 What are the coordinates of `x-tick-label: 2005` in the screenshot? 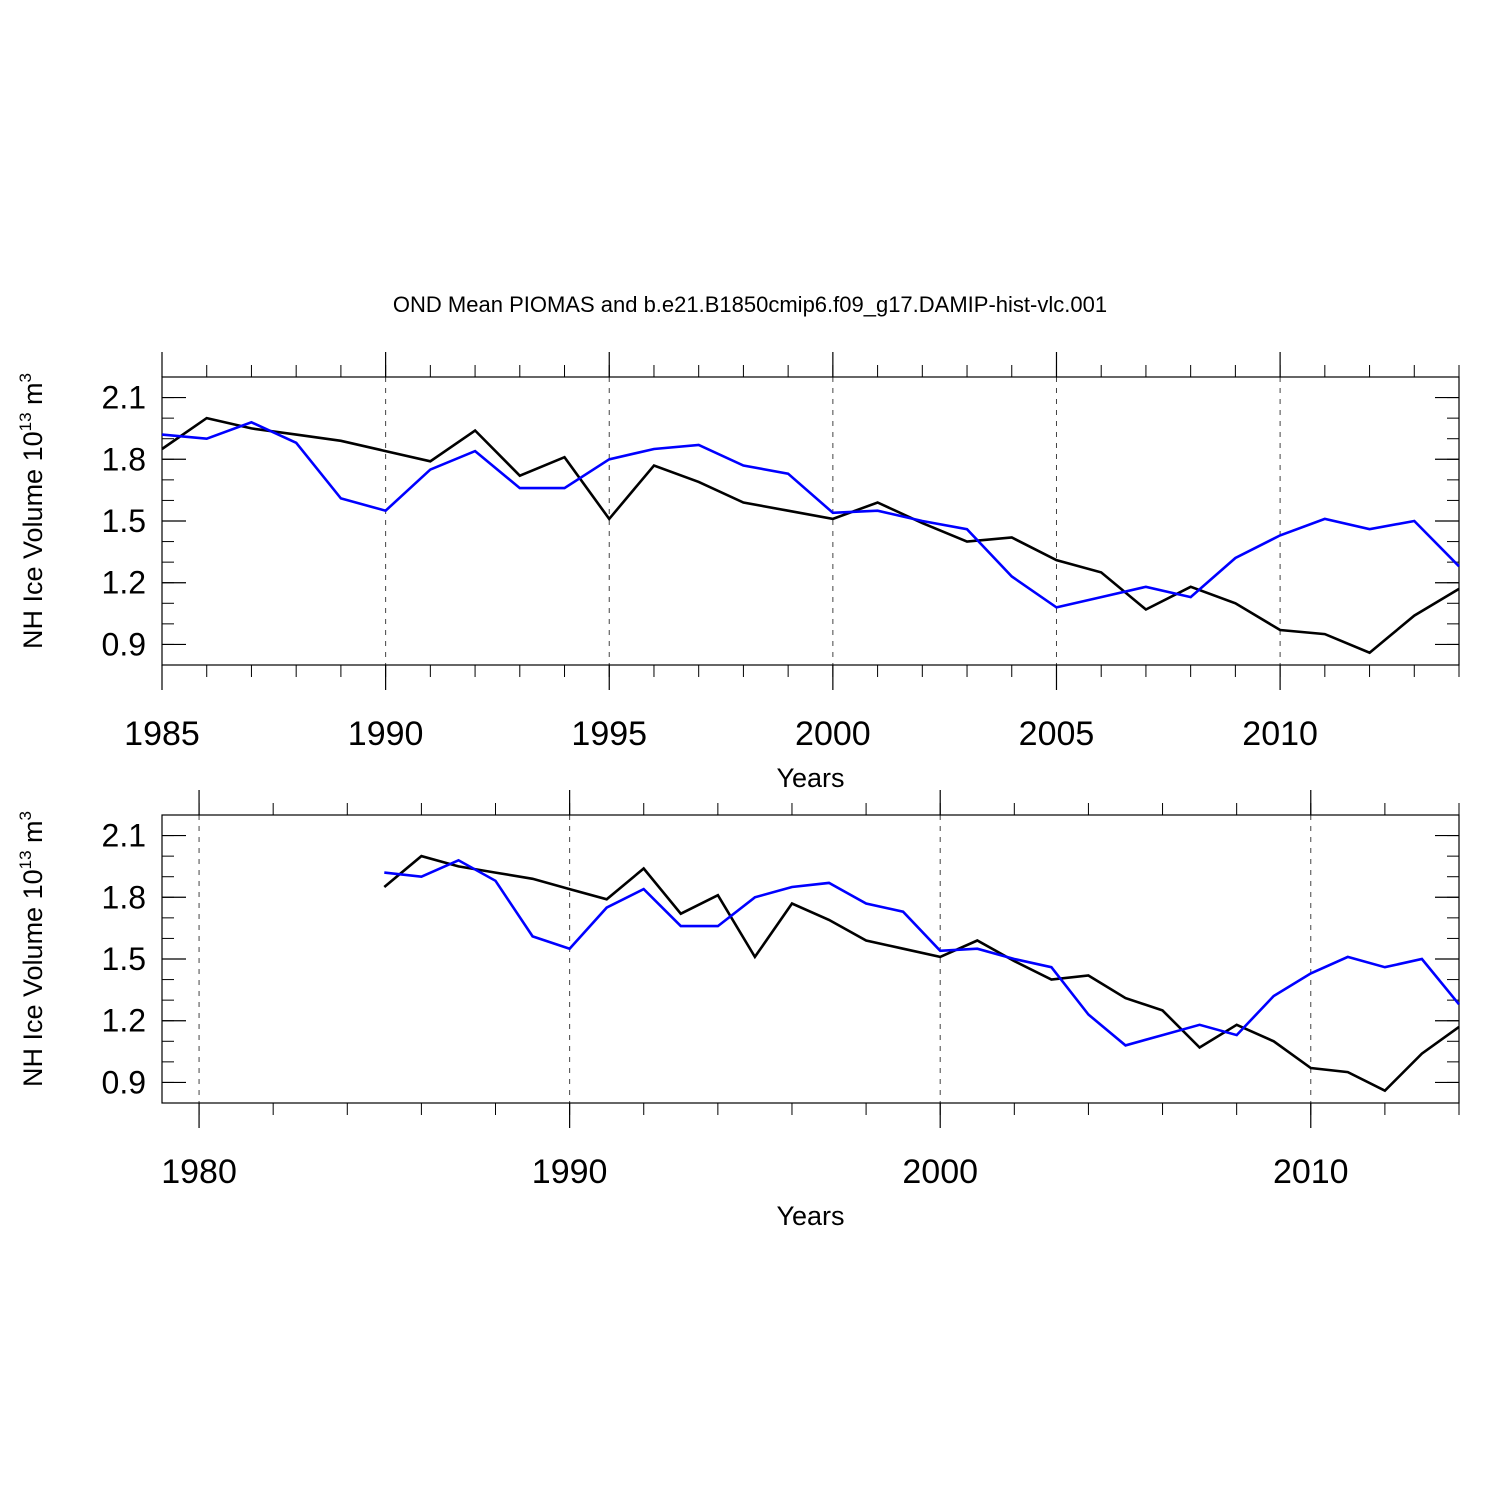 It's located at (1057, 734).